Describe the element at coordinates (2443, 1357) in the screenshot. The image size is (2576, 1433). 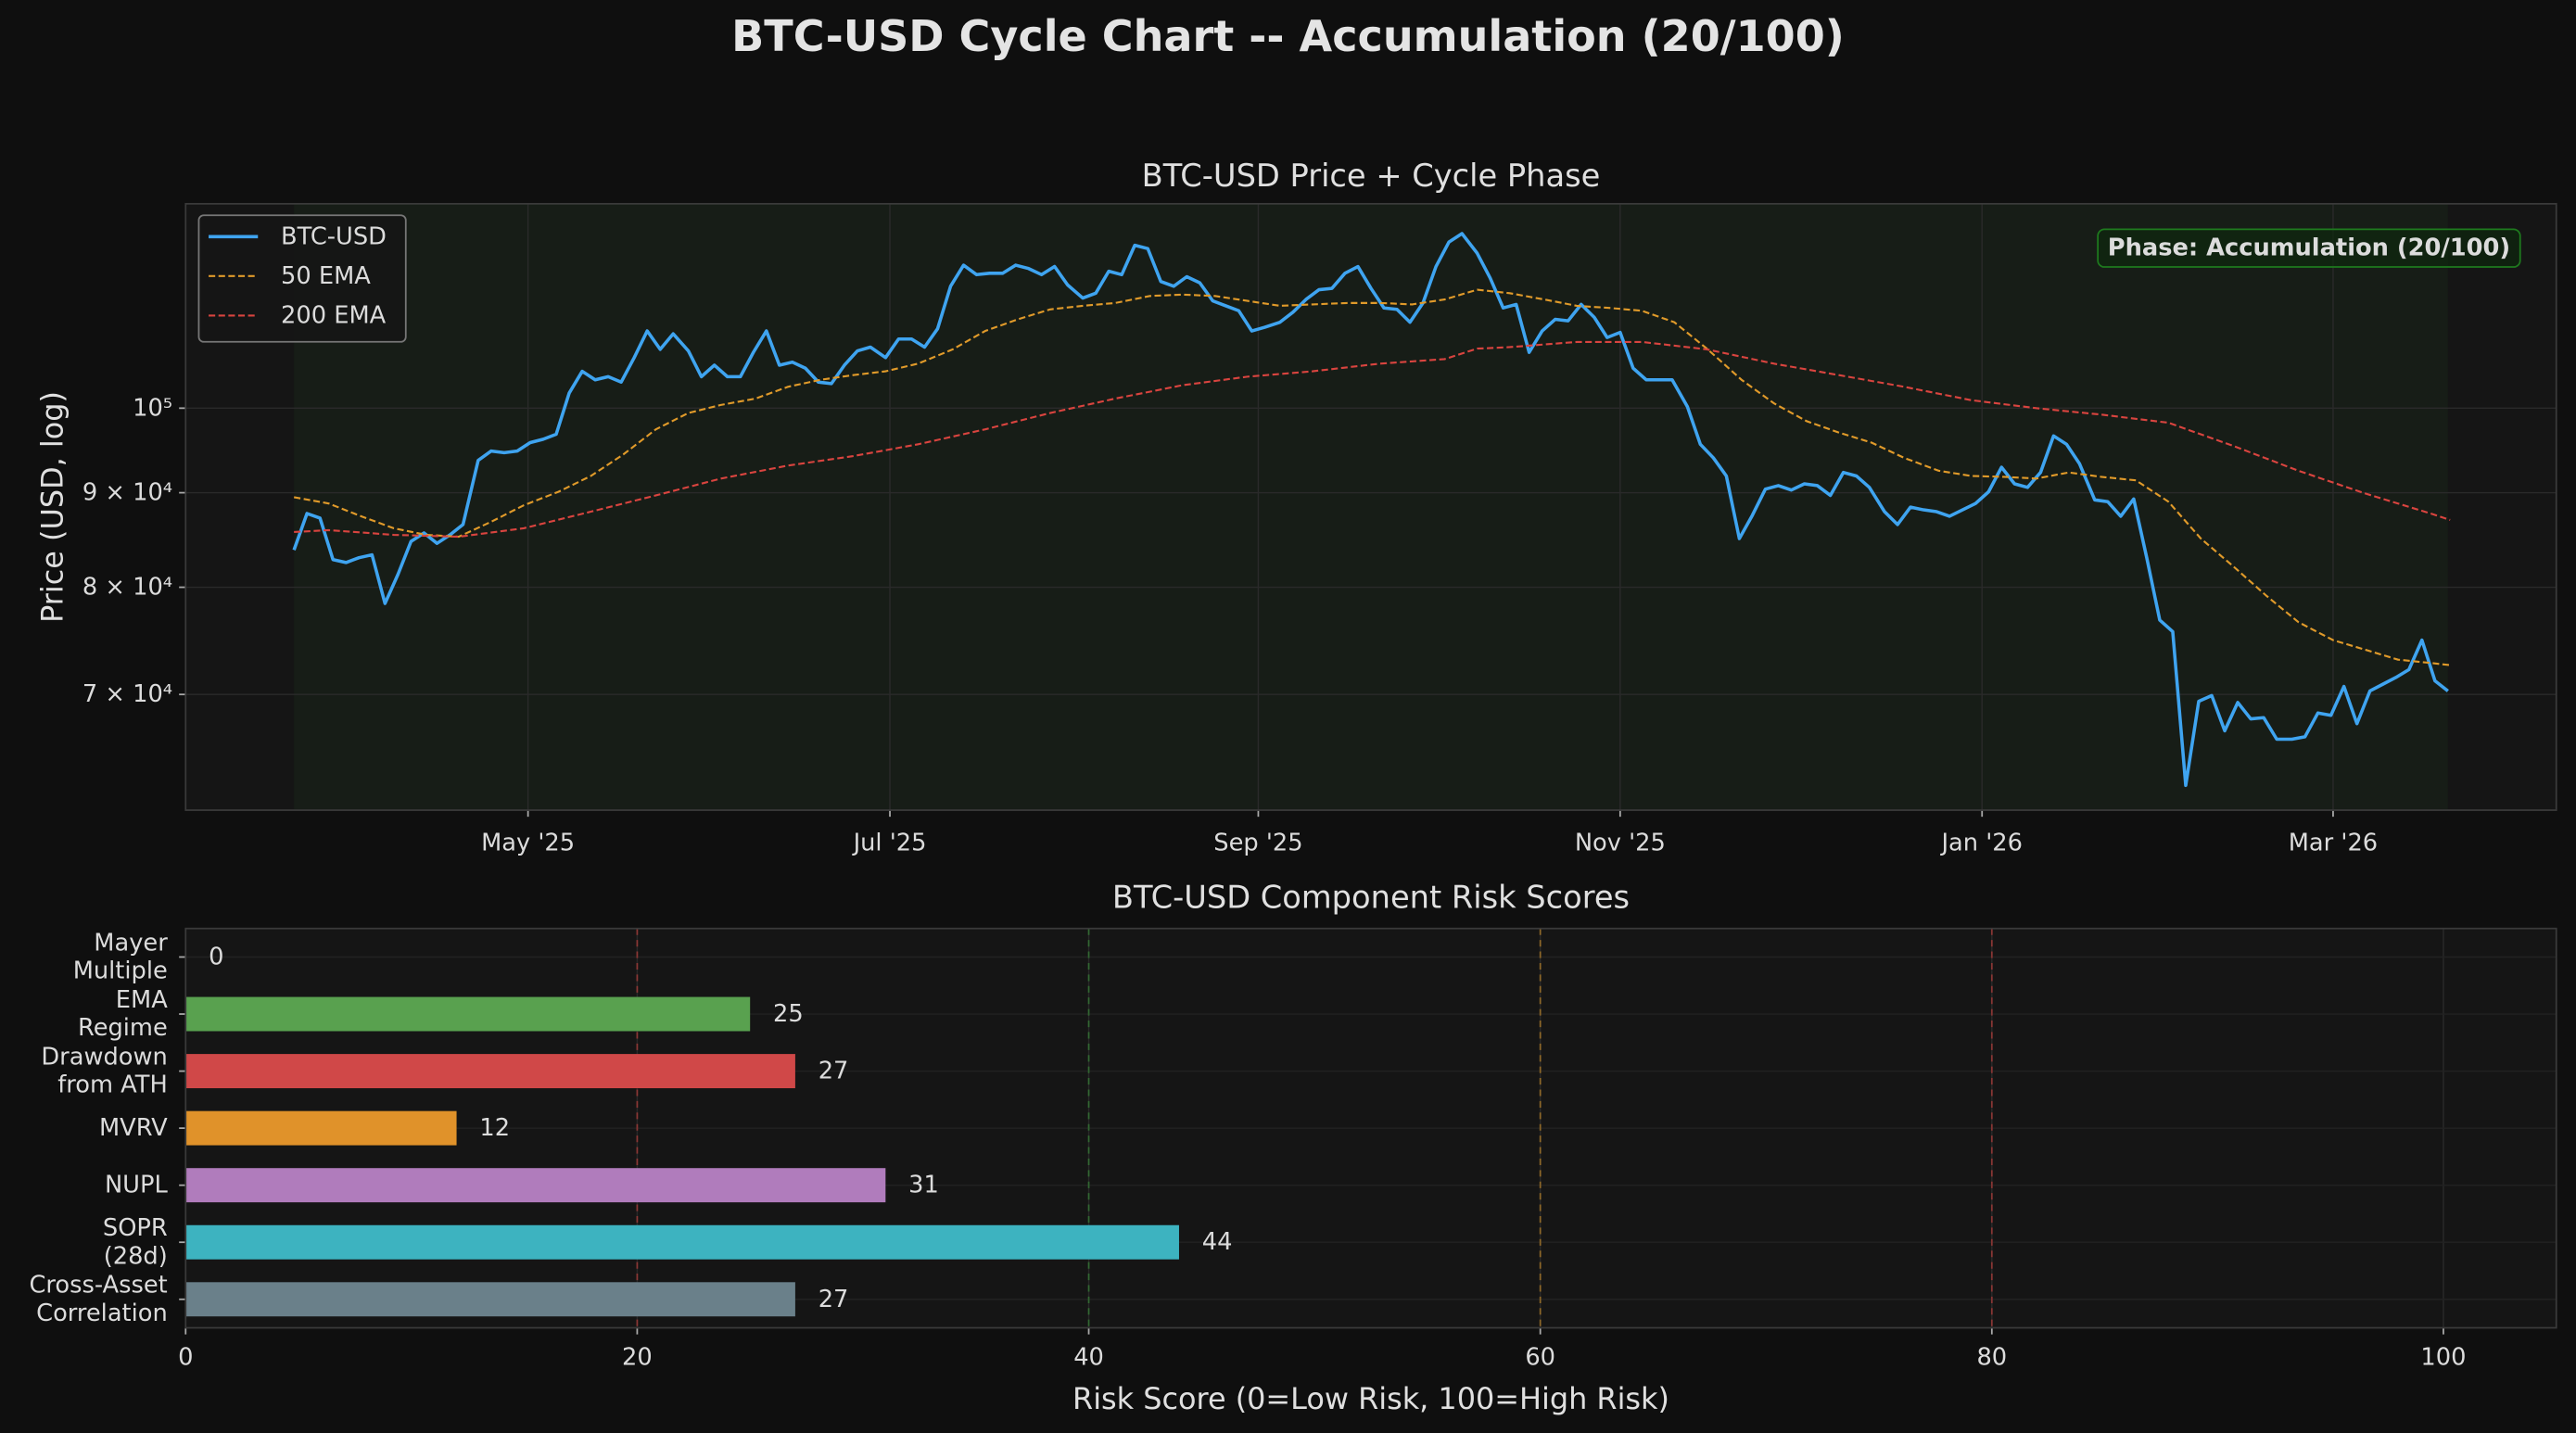
I see `x-tick-label: 100` at that location.